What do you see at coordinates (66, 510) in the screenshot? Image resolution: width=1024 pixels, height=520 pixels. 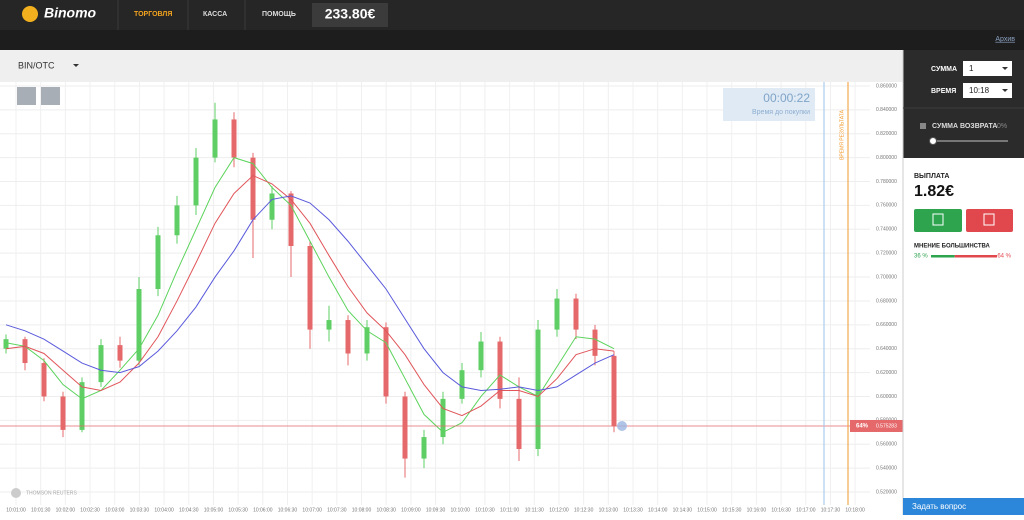 I see `x-tick-label: 10:02:00` at bounding box center [66, 510].